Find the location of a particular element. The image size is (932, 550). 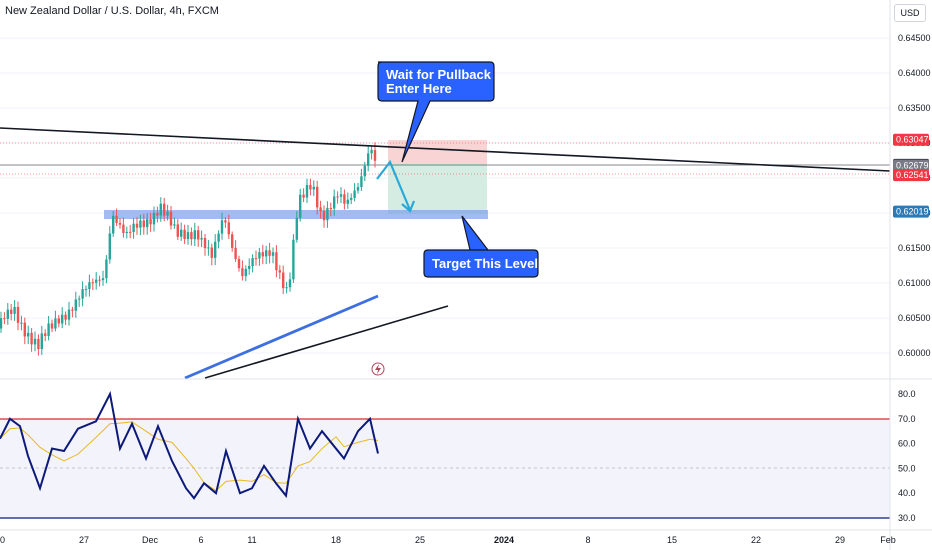

price-badge: 0.62541 is located at coordinates (911, 175).